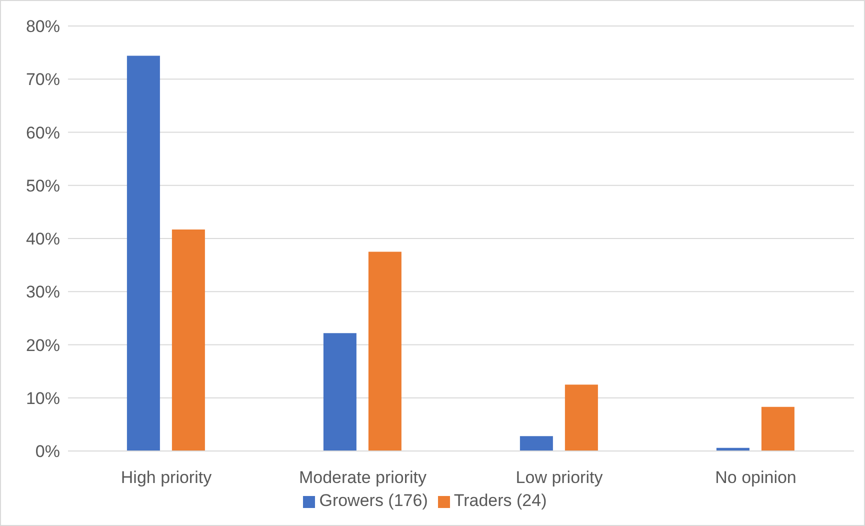 The width and height of the screenshot is (865, 526). Describe the element at coordinates (47, 452) in the screenshot. I see `y-tick-label: 0%` at that location.